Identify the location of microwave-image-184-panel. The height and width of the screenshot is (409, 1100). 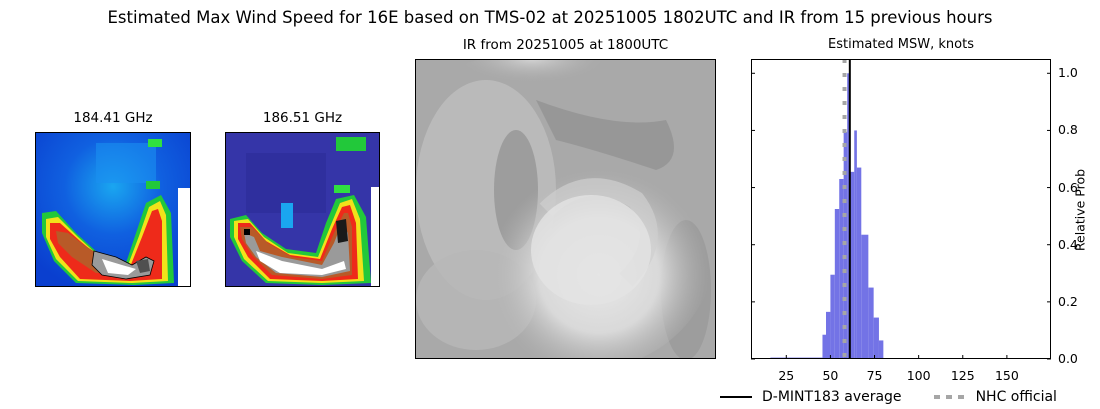
(113, 209).